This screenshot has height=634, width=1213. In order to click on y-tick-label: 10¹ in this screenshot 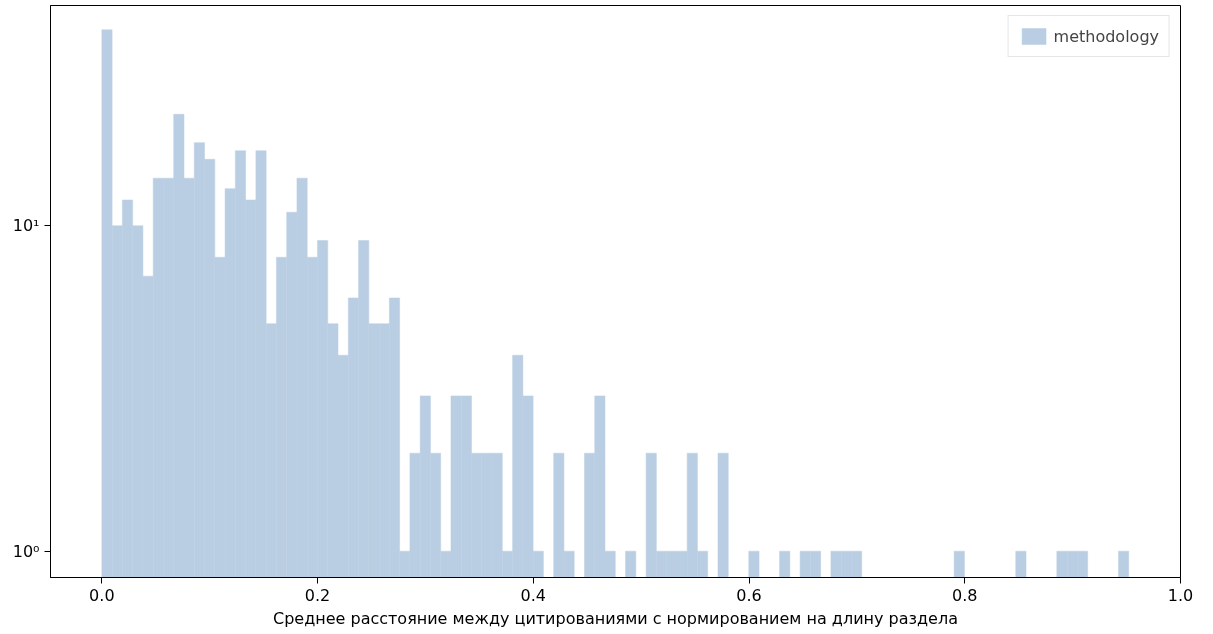, I will do `click(26, 226)`.